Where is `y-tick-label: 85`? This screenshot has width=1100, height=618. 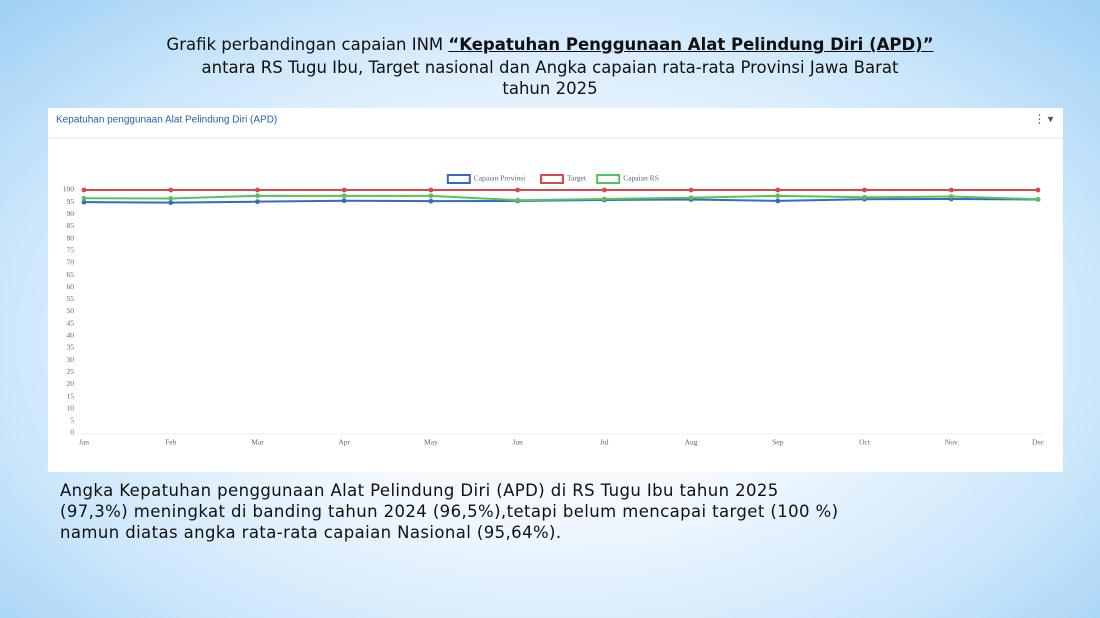 y-tick-label: 85 is located at coordinates (71, 225).